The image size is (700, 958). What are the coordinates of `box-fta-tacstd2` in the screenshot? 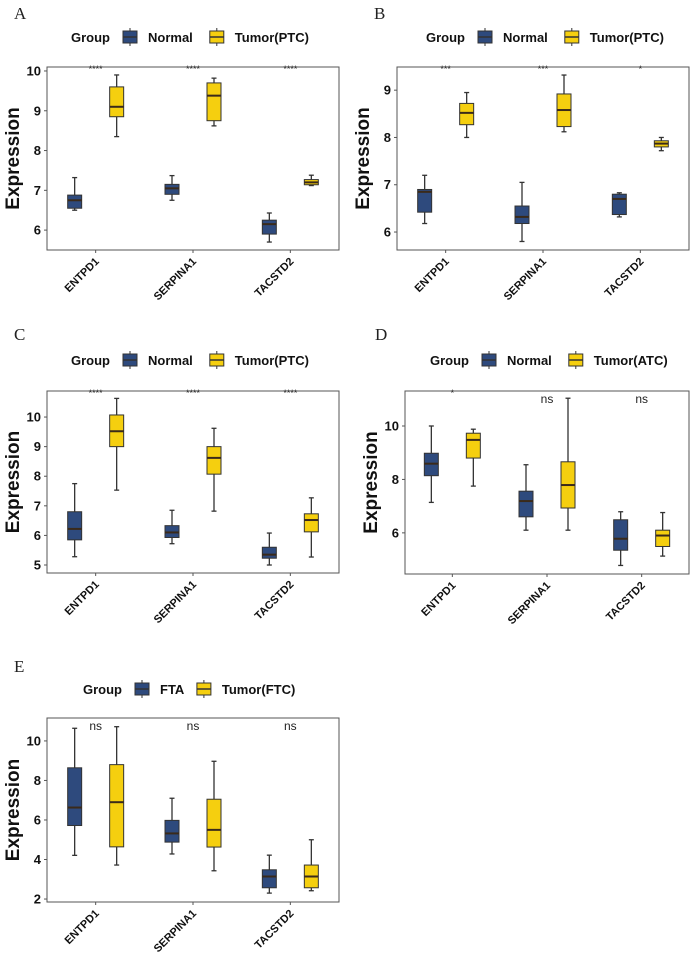 It's located at (269, 874).